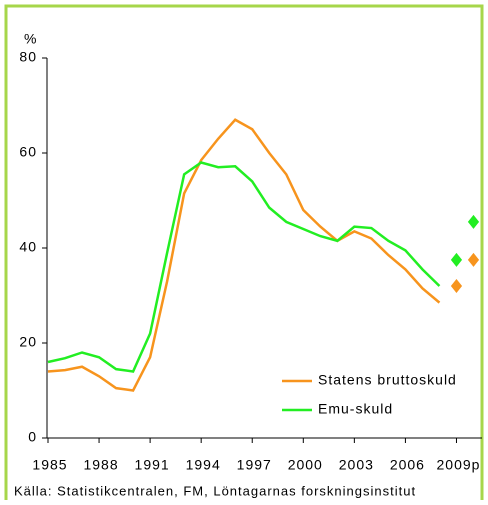 This screenshot has width=488, height=505. I want to click on x-tick-label: 1997, so click(254, 465).